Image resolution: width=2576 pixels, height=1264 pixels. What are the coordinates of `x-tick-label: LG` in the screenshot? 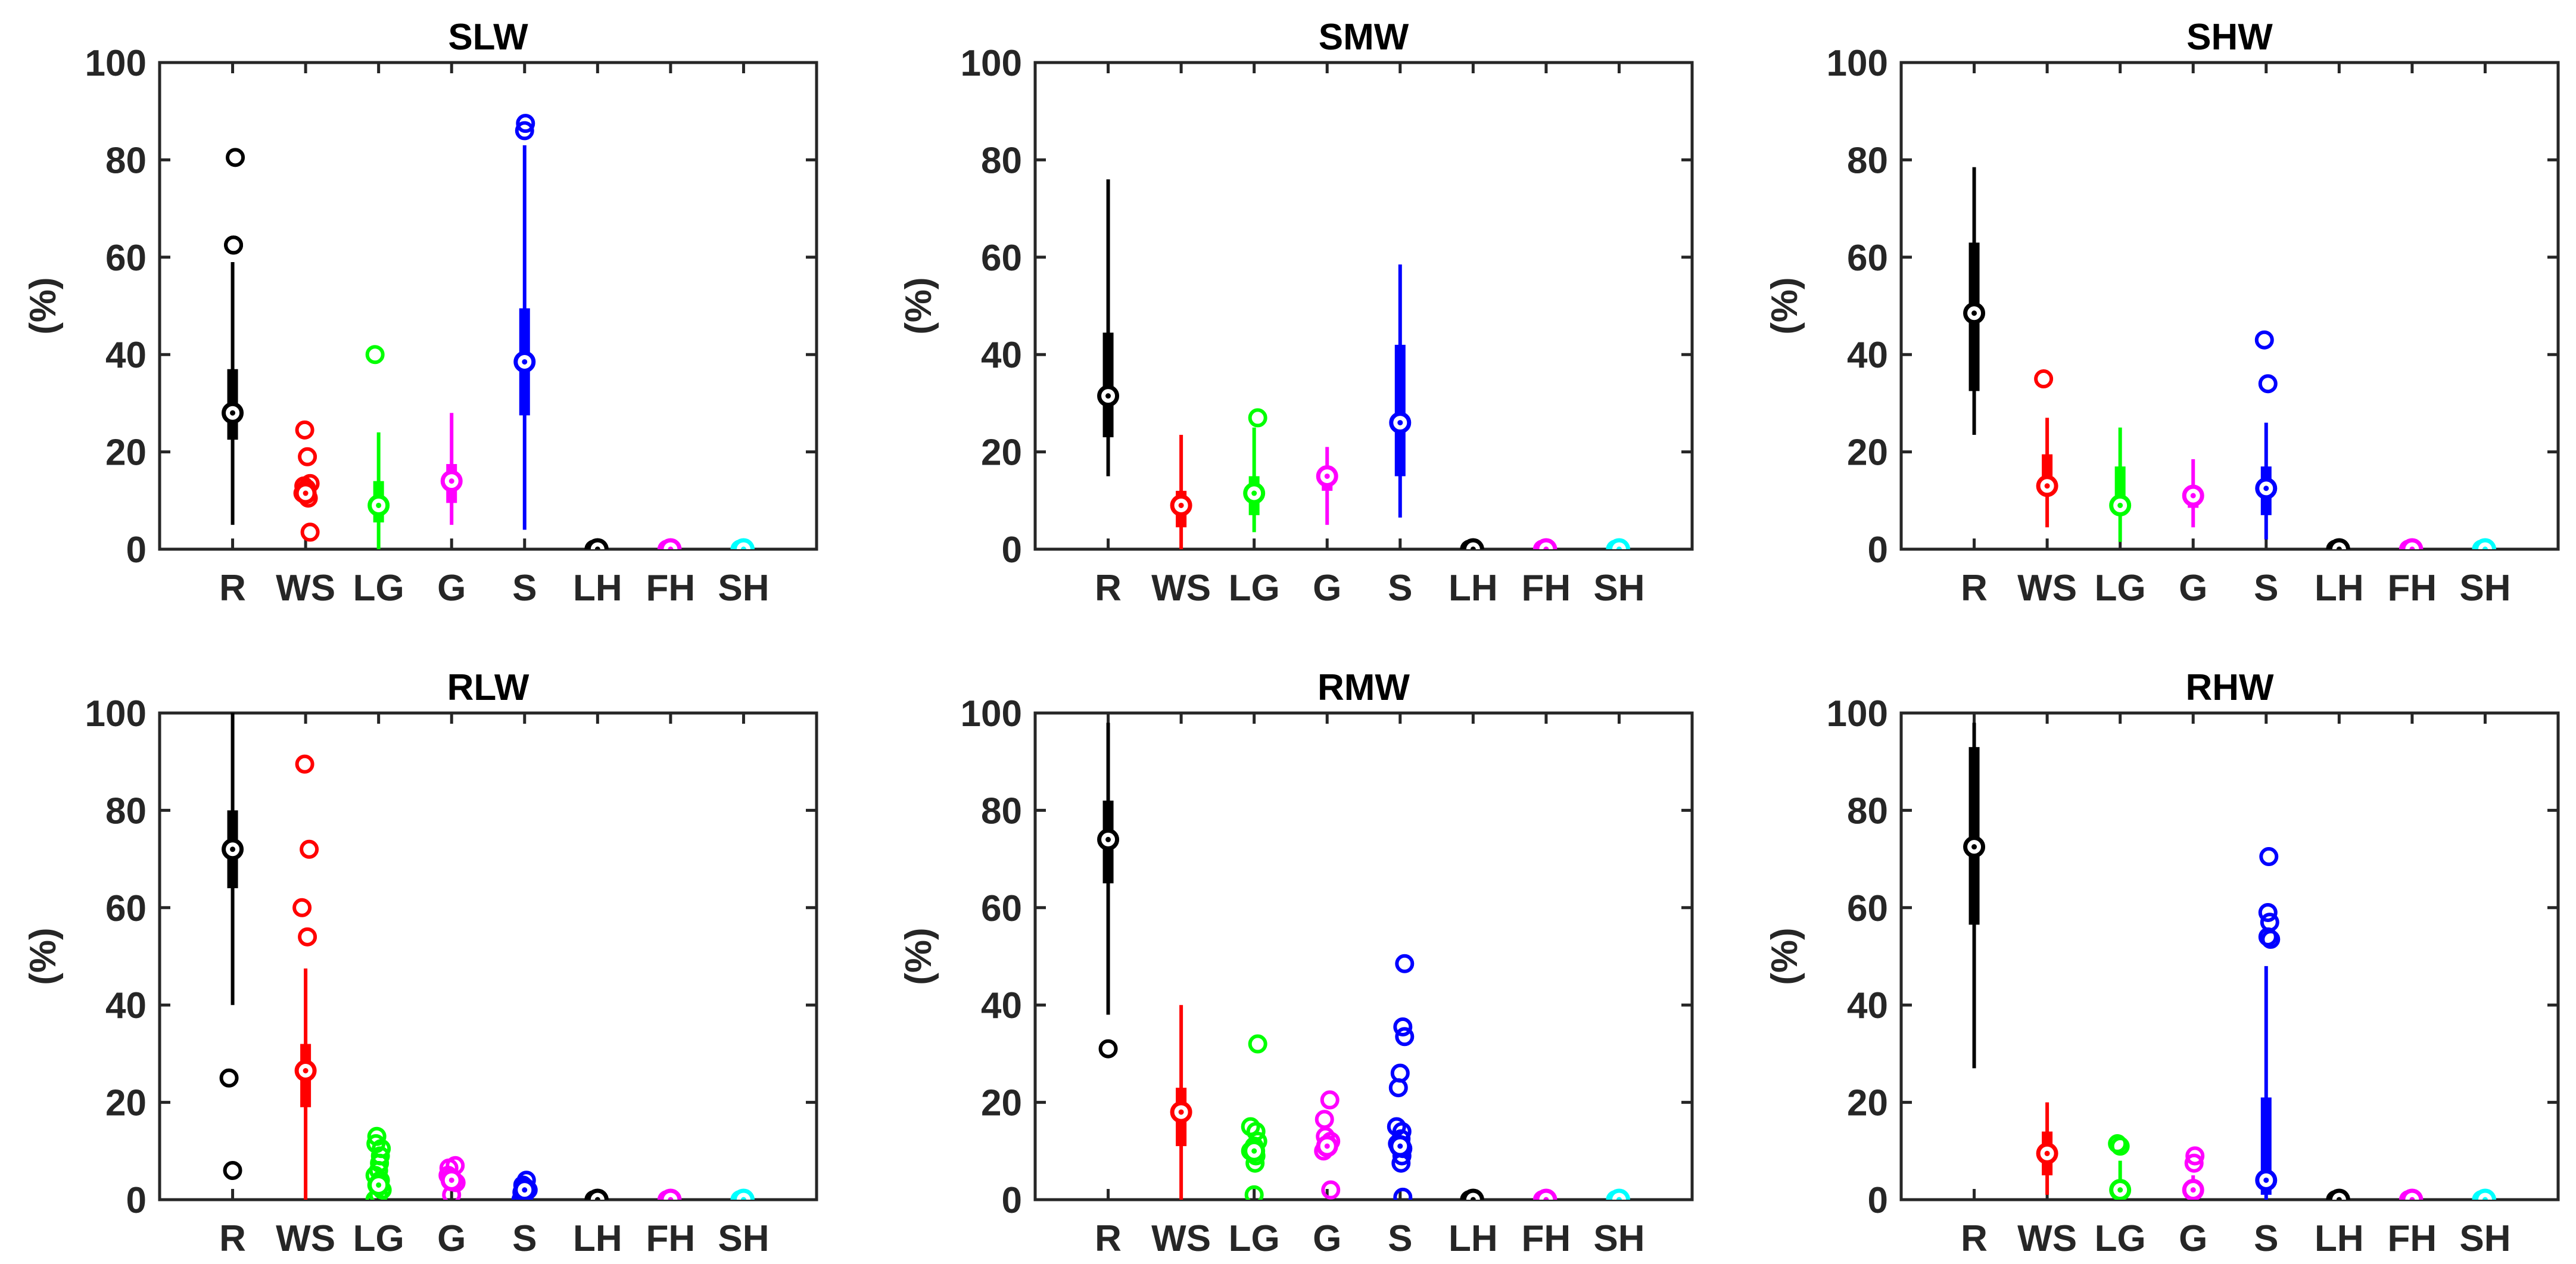 It's located at (379, 588).